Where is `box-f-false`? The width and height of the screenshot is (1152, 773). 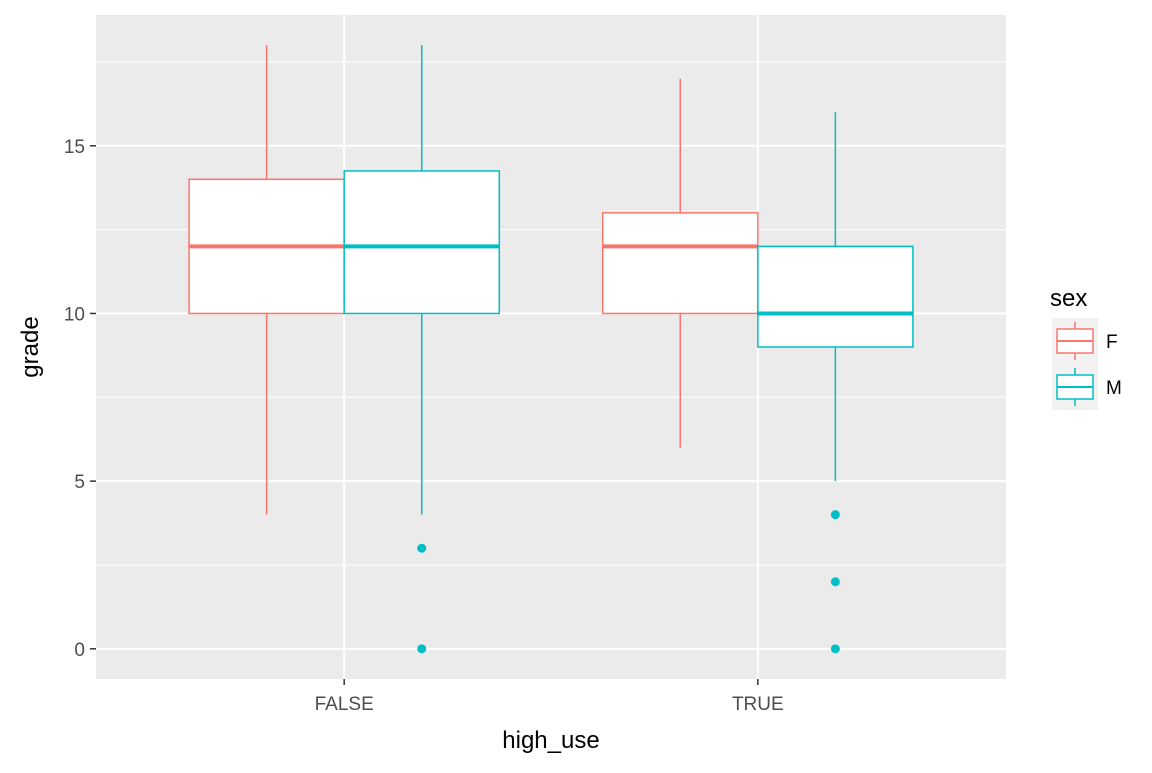 box-f-false is located at coordinates (266, 280).